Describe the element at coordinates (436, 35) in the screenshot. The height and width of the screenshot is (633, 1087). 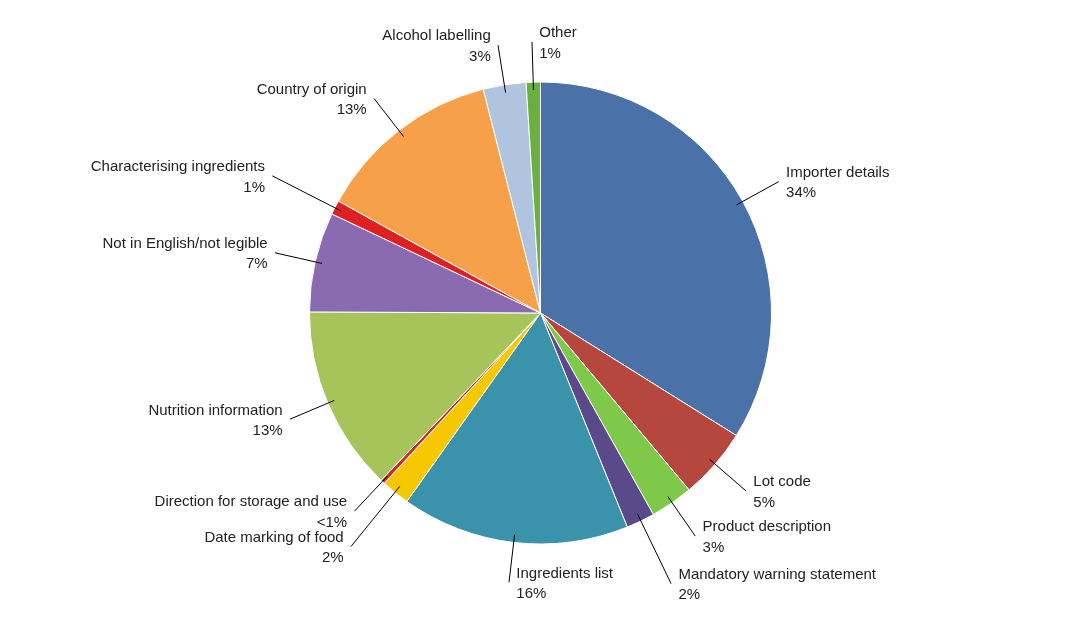
I see `slice-label: Alcohol labelling` at that location.